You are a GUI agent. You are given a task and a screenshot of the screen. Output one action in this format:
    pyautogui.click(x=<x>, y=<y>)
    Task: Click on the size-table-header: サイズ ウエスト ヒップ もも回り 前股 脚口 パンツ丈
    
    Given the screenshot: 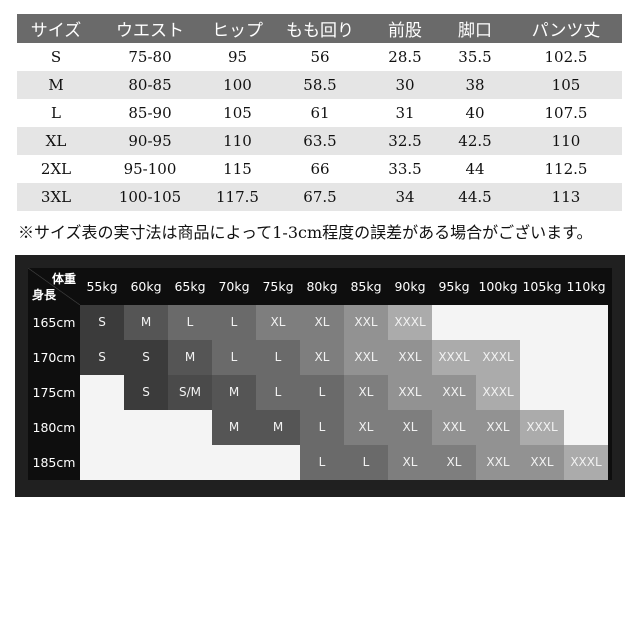 What is the action you would take?
    pyautogui.click(x=319, y=28)
    